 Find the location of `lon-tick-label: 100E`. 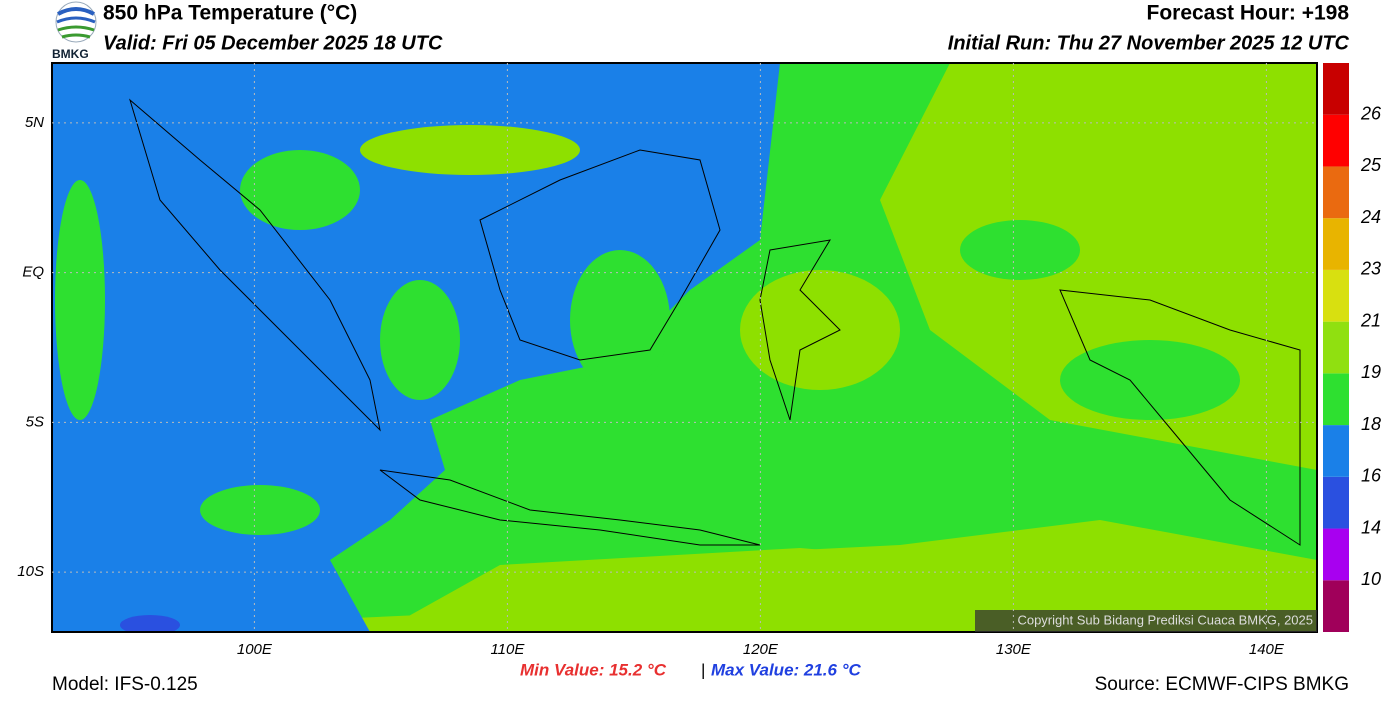

lon-tick-label: 100E is located at coordinates (255, 649).